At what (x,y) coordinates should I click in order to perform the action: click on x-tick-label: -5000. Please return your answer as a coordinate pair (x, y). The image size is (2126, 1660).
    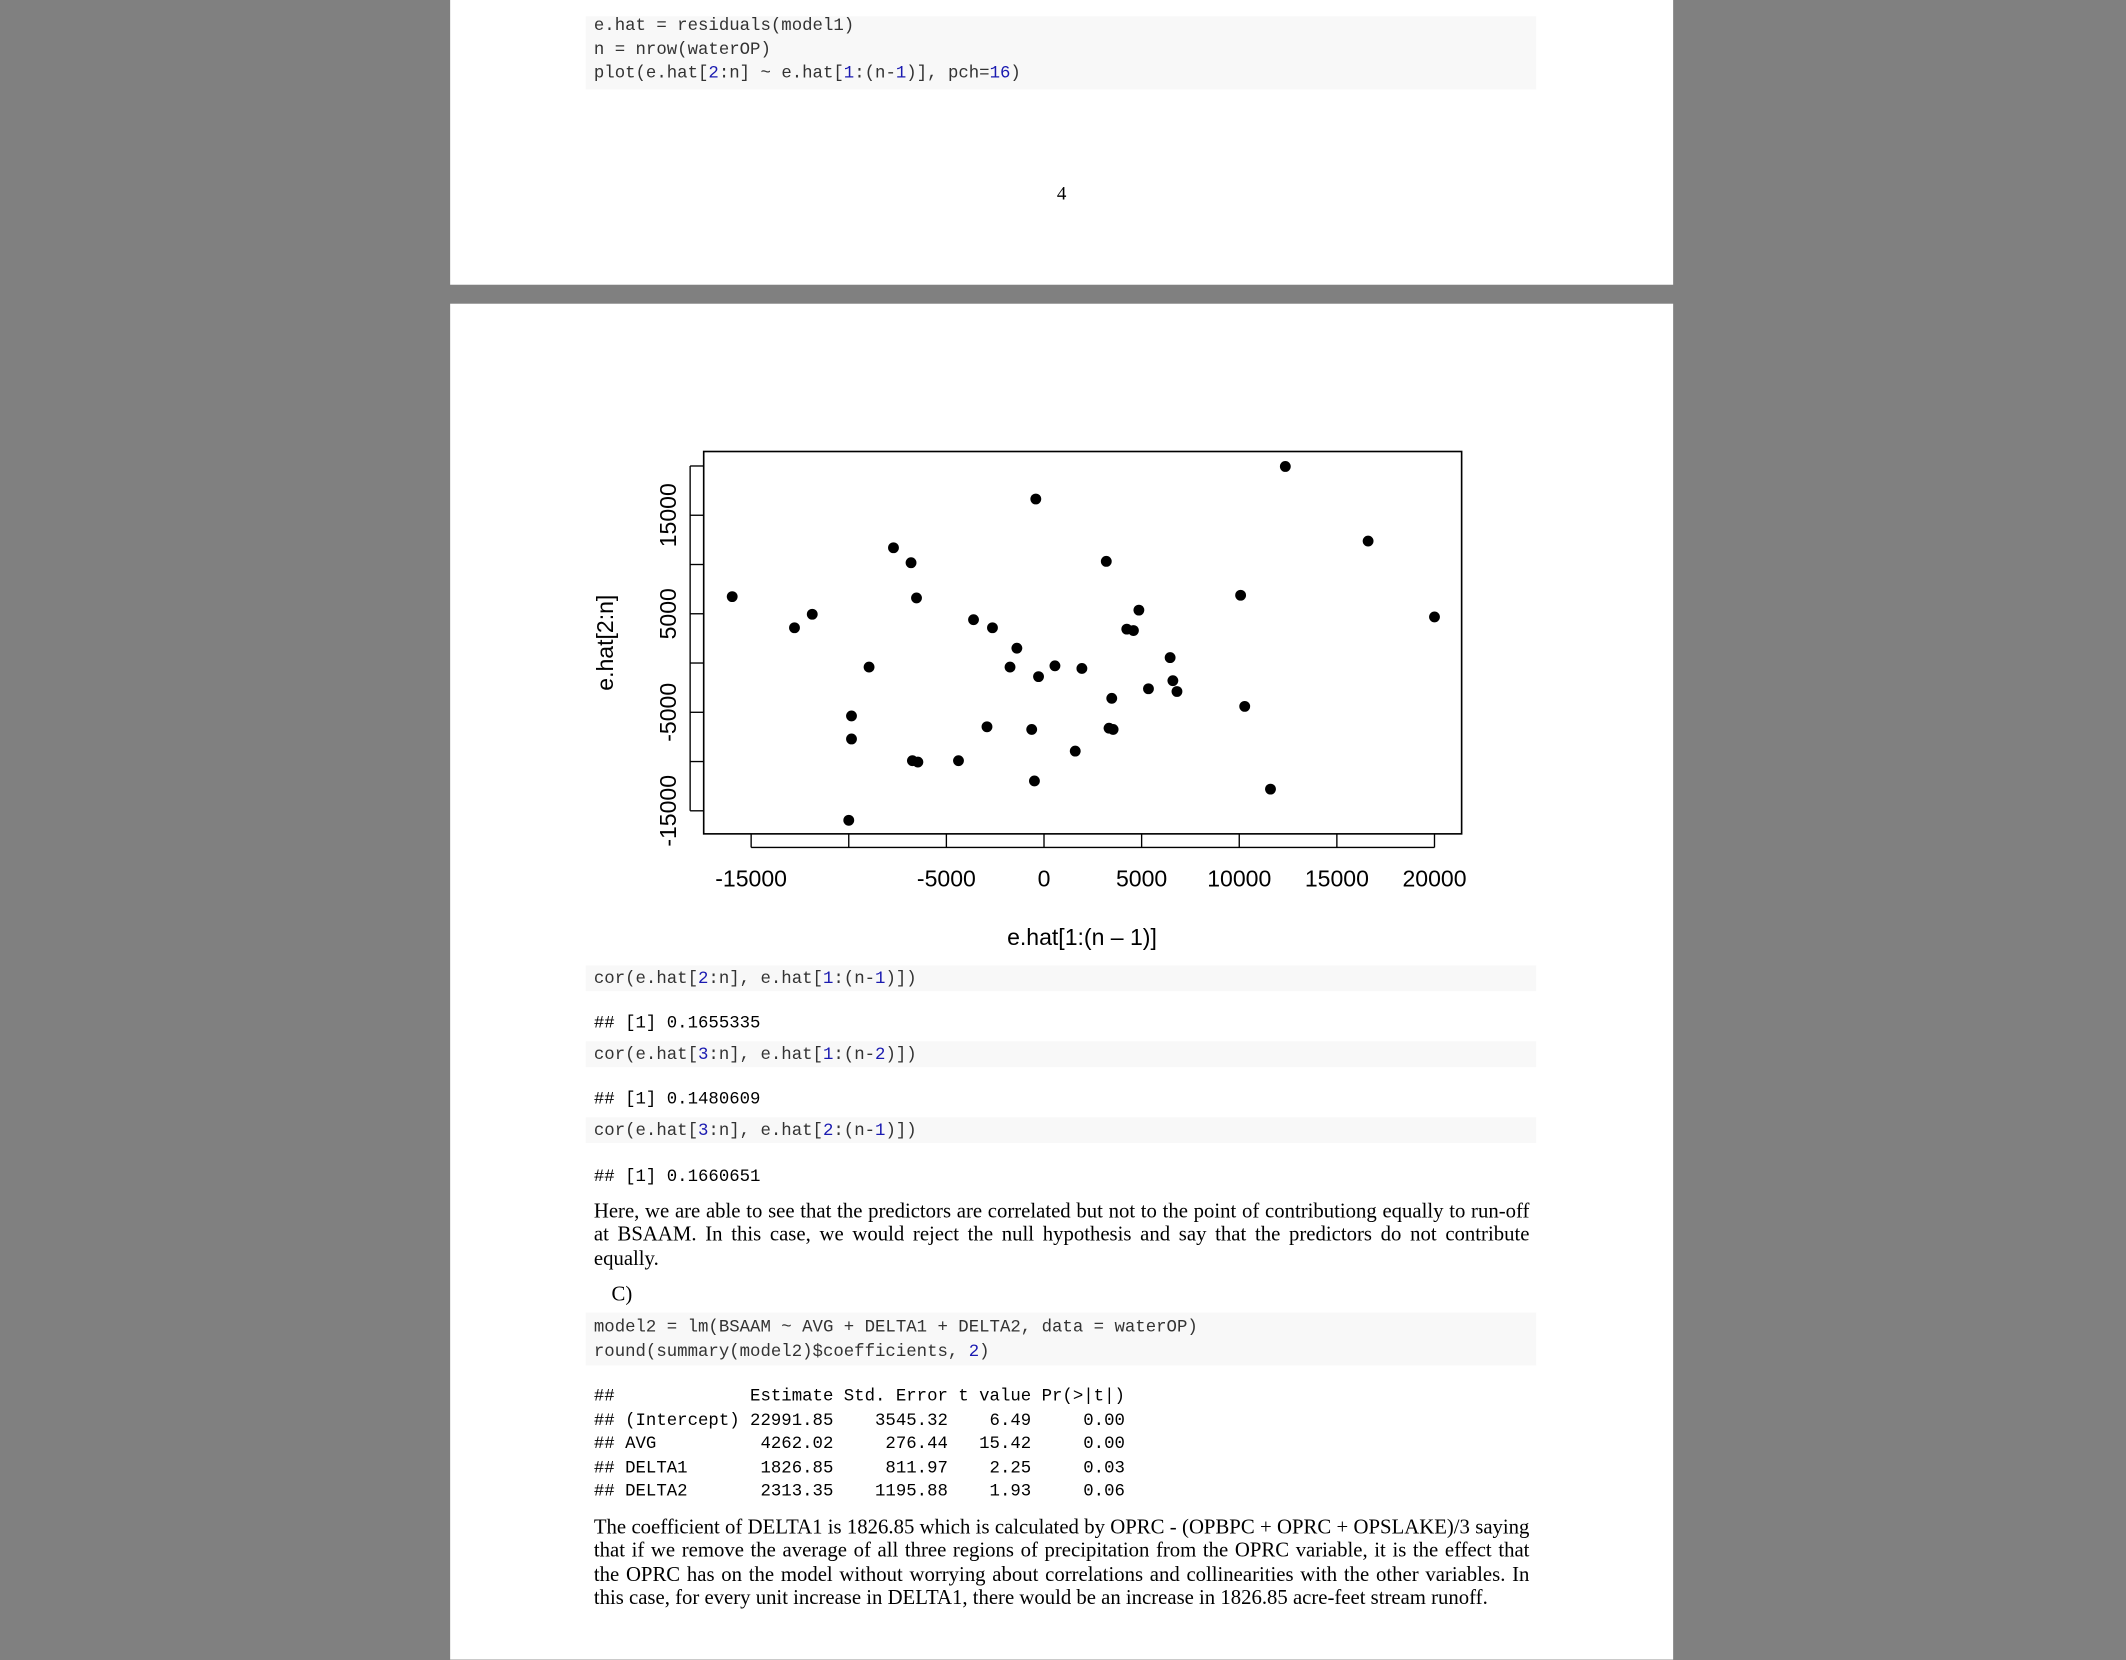
    Looking at the image, I should click on (946, 879).